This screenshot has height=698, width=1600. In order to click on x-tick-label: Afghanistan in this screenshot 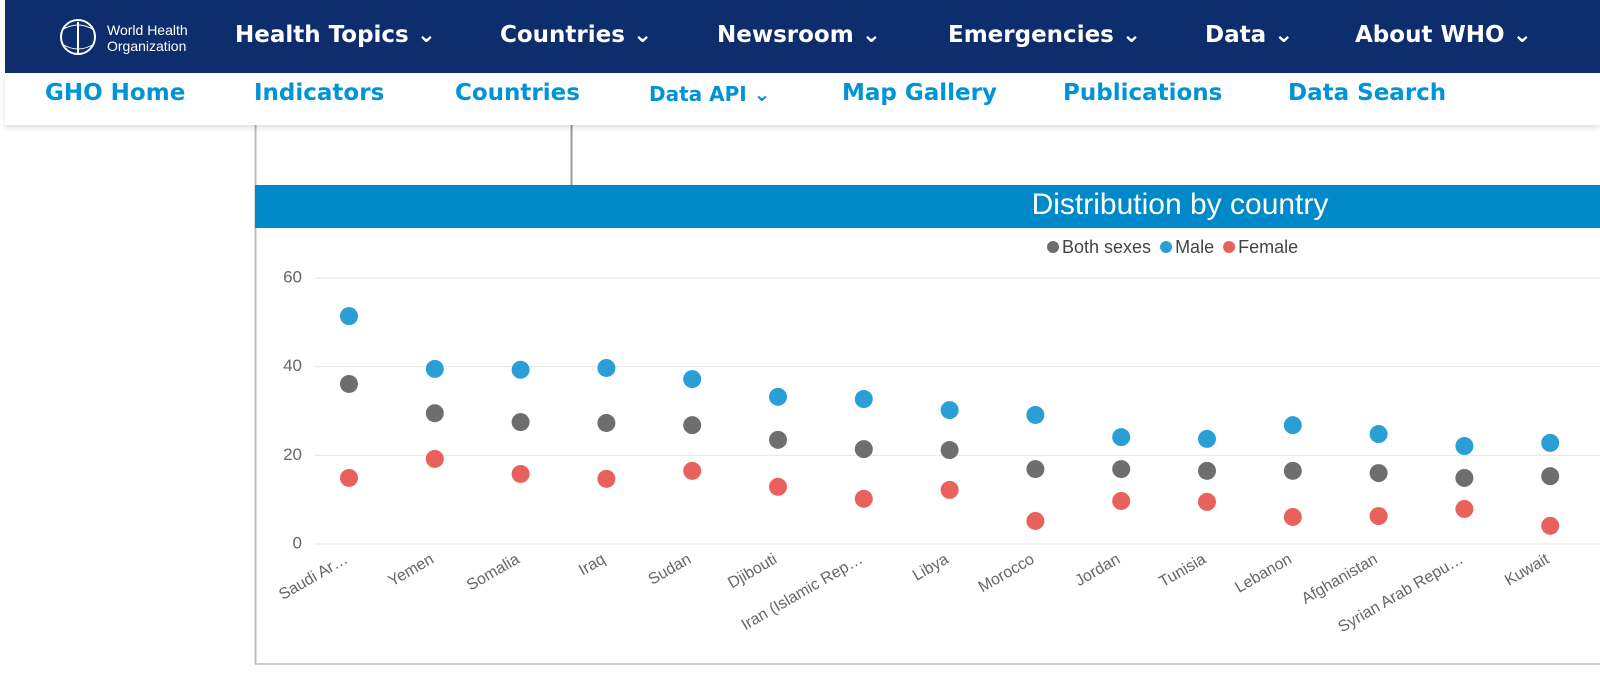, I will do `click(1340, 579)`.